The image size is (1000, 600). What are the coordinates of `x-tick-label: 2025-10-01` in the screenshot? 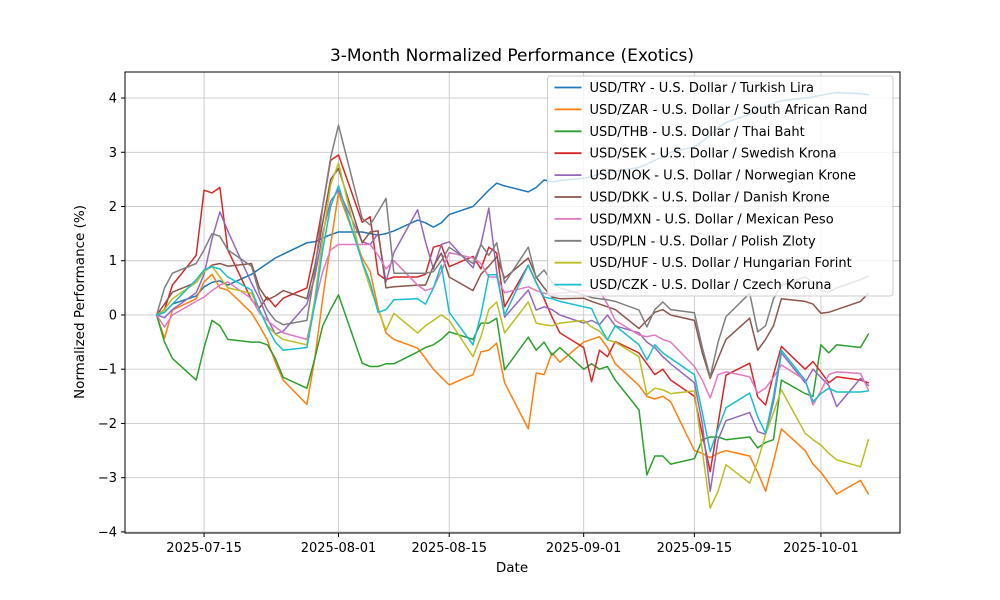 It's located at (821, 548).